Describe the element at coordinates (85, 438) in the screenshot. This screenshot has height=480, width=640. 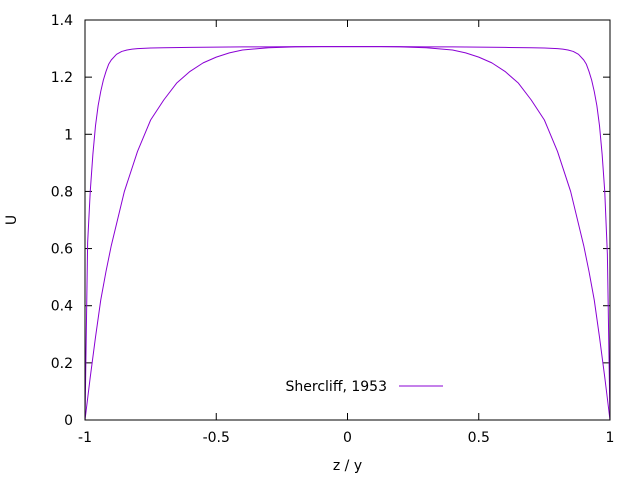
I see `x-tick-label: -1` at that location.